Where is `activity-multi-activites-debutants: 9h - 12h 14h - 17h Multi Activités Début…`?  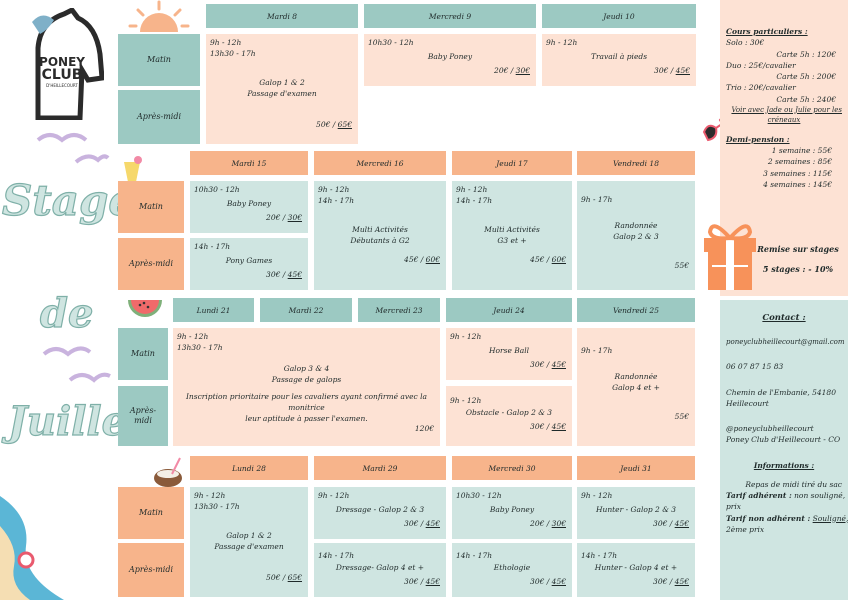 activity-multi-activites-debutants: 9h - 12h 14h - 17h Multi Activités Début… is located at coordinates (380, 235).